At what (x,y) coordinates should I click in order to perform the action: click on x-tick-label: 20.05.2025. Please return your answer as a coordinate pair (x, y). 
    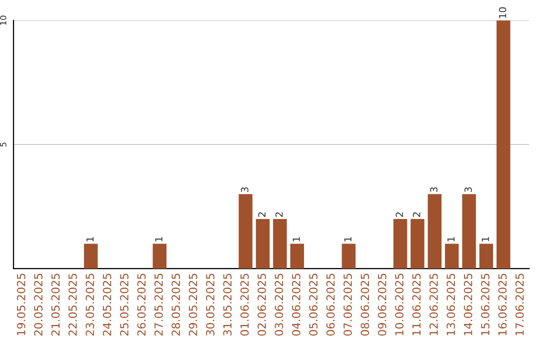
    Looking at the image, I should click on (38, 305).